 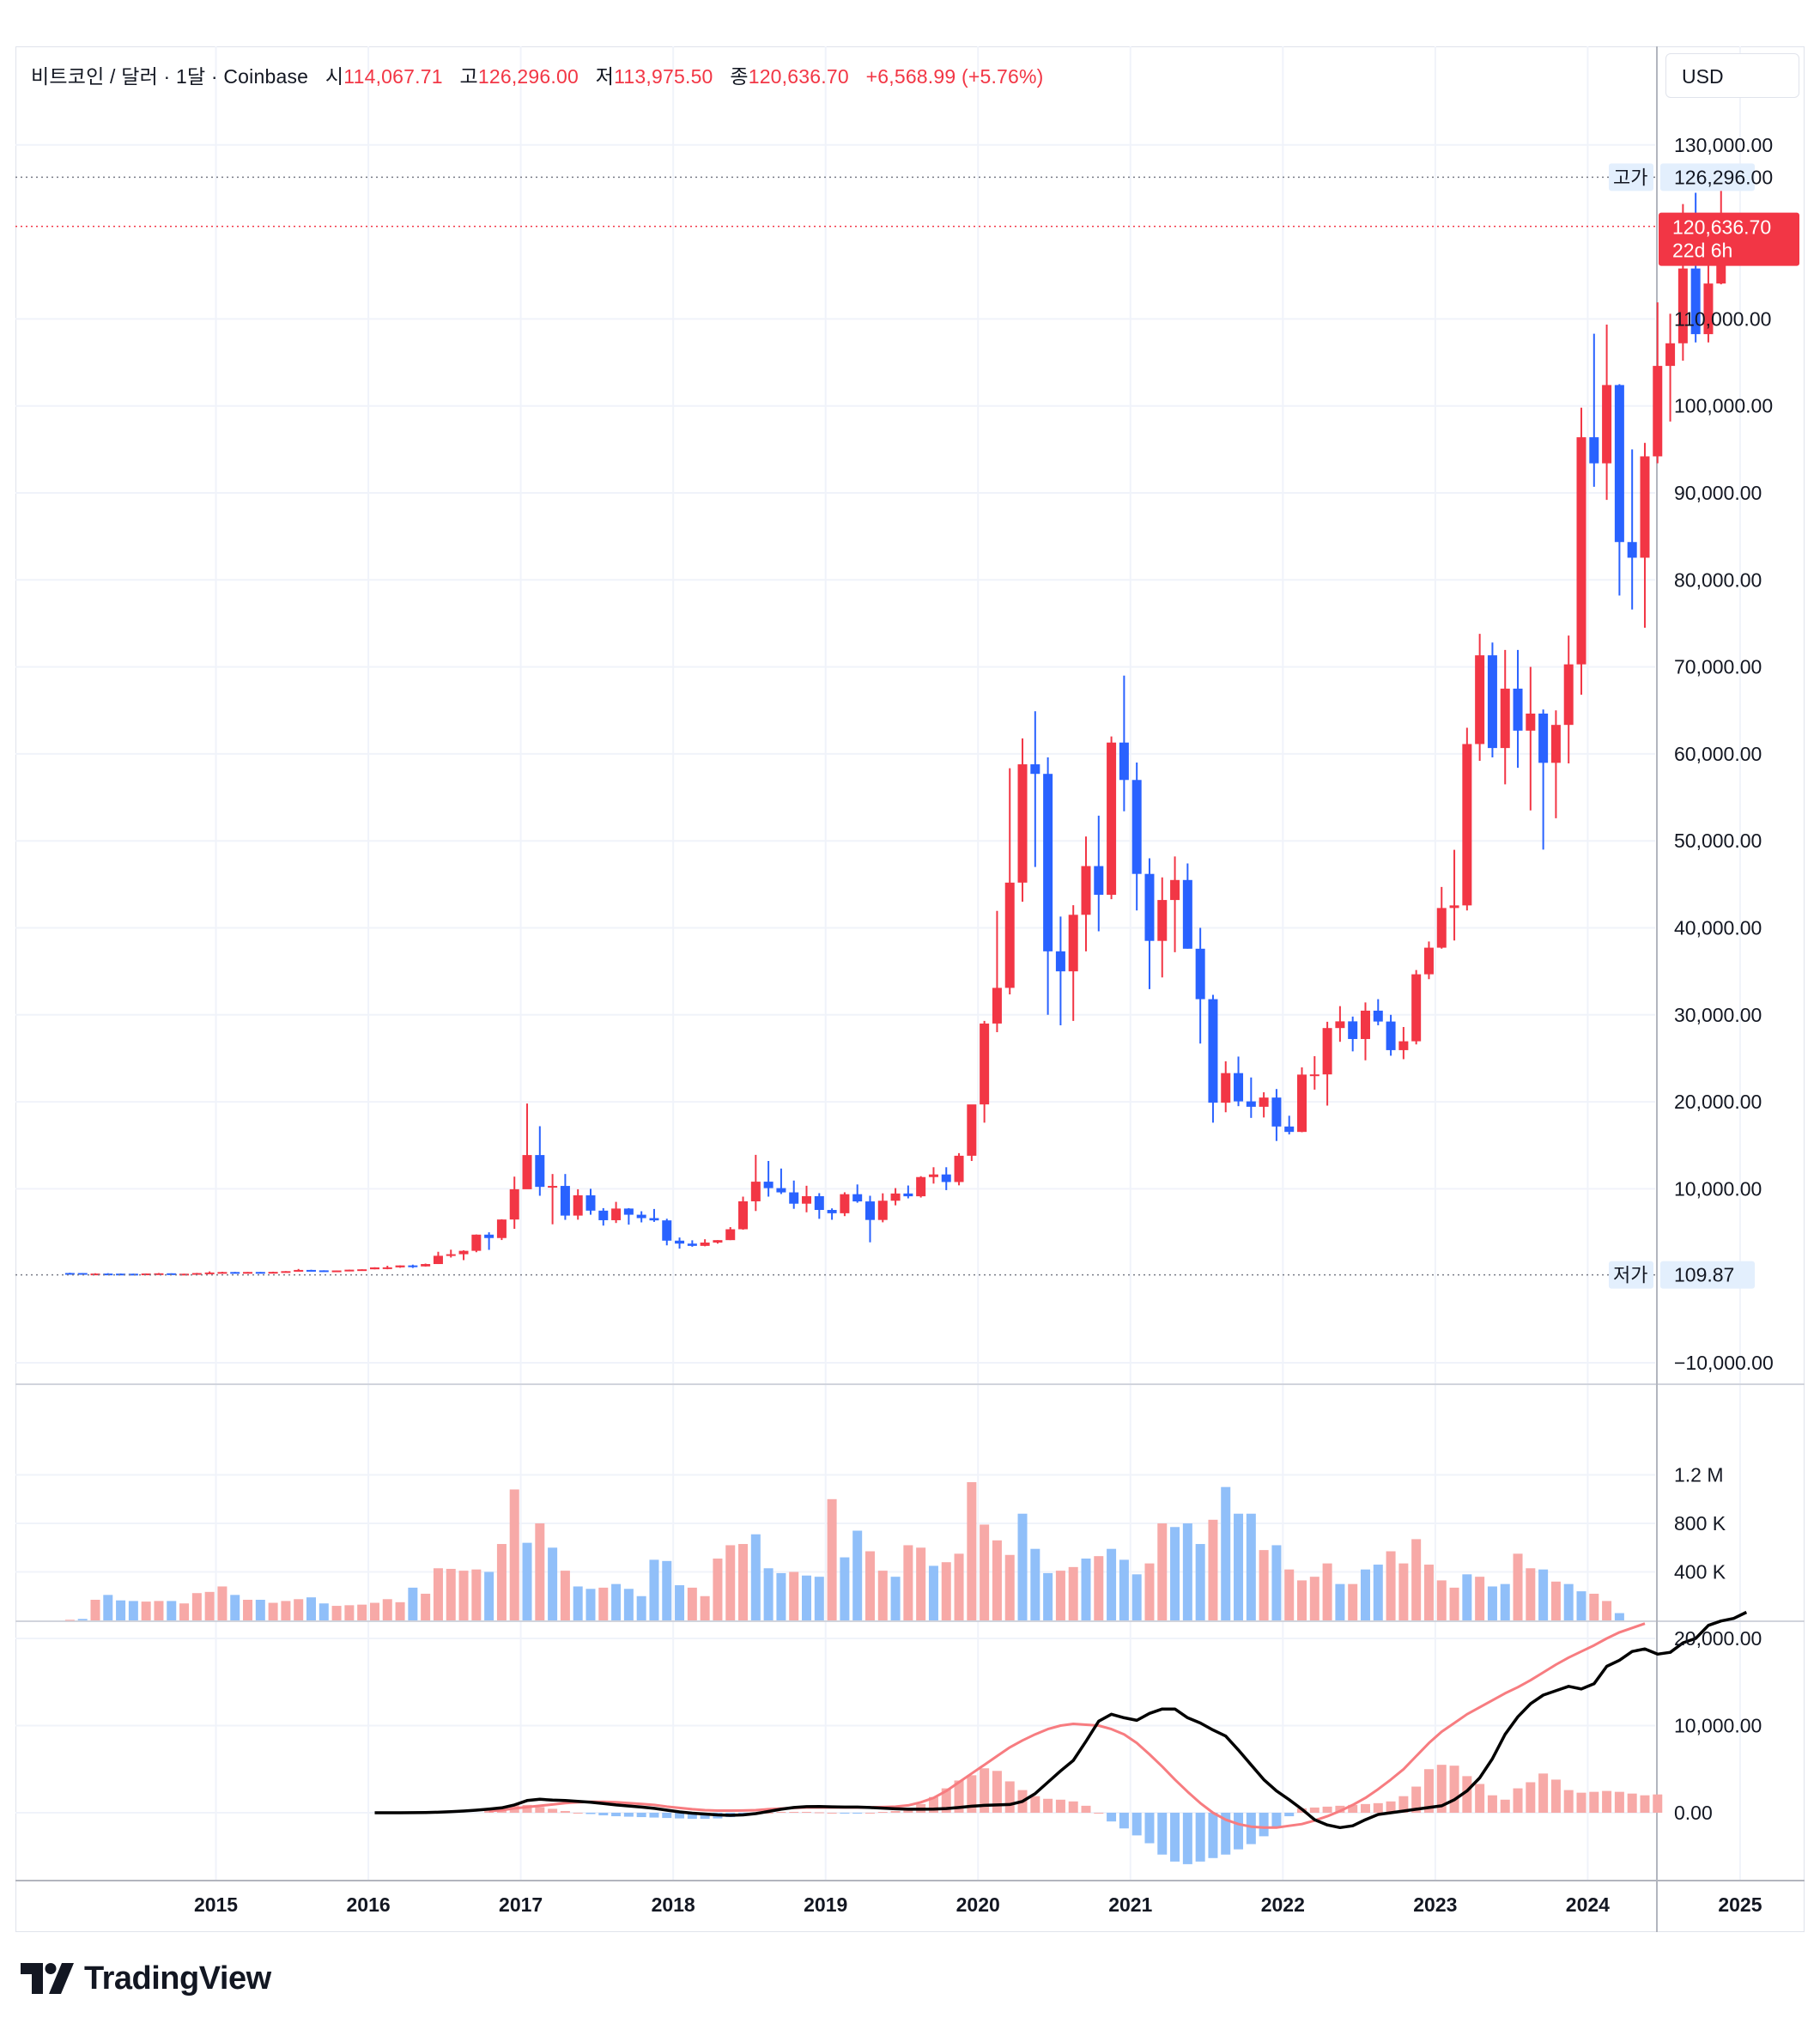 What do you see at coordinates (1718, 1188) in the screenshot?
I see `price-axis-label: 10,000.00` at bounding box center [1718, 1188].